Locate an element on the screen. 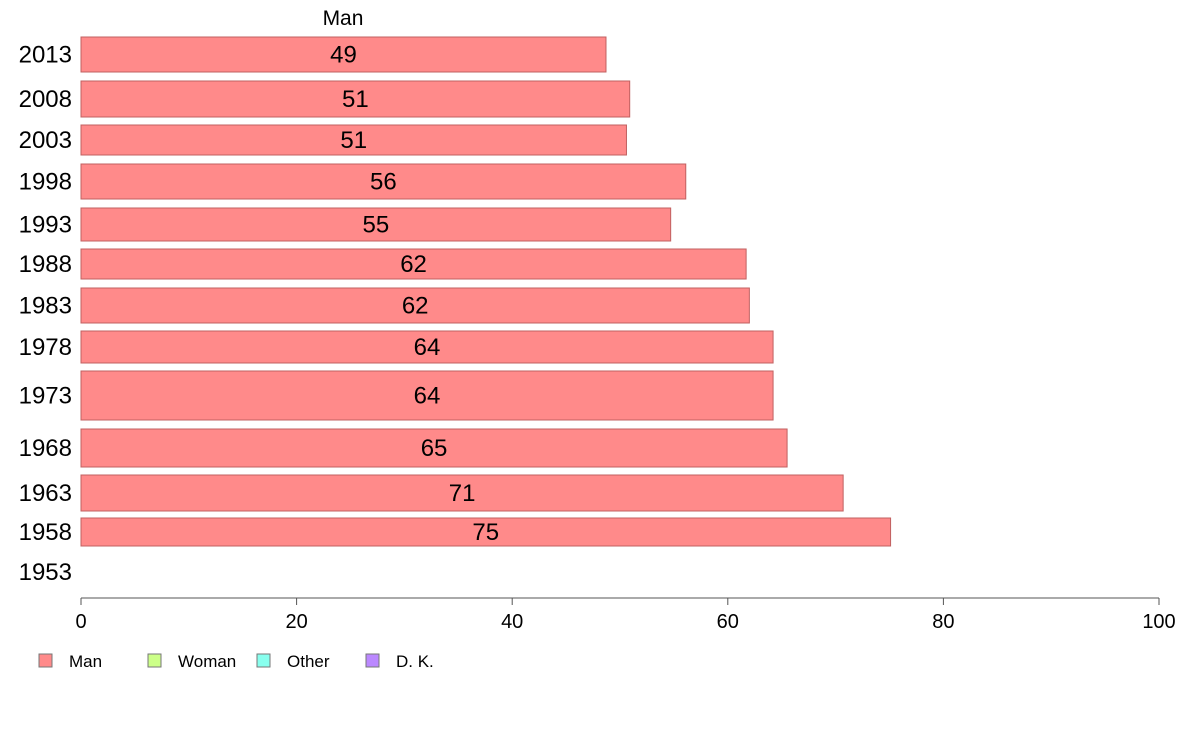 This screenshot has width=1188, height=736. bar-value-label: 65 is located at coordinates (434, 448).